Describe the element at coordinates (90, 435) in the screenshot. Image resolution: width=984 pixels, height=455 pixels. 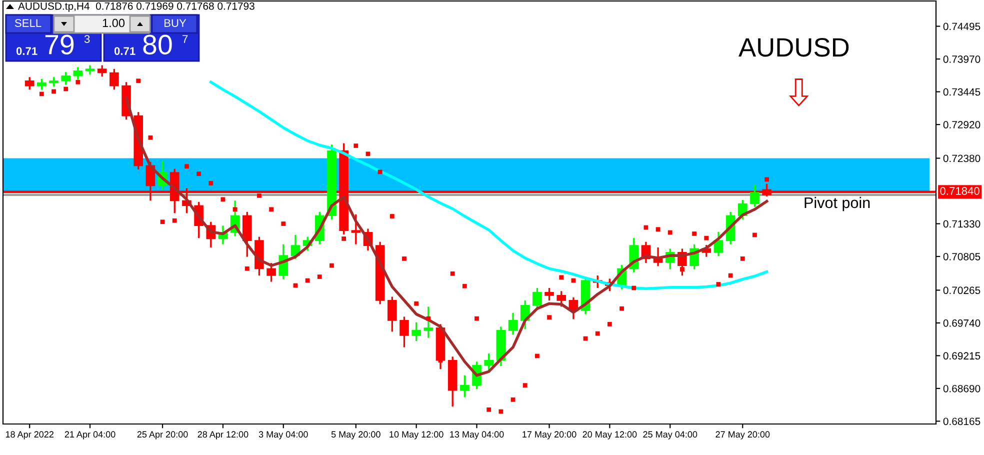
I see `x-tick-label: 21 Apr 04:00` at that location.